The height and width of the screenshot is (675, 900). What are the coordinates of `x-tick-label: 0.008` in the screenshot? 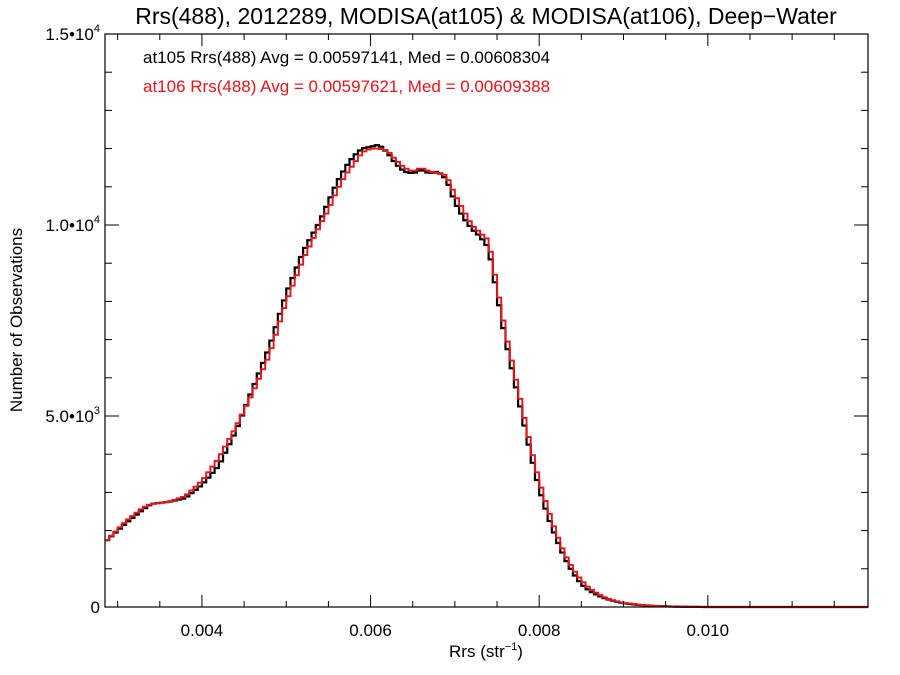 It's located at (539, 630).